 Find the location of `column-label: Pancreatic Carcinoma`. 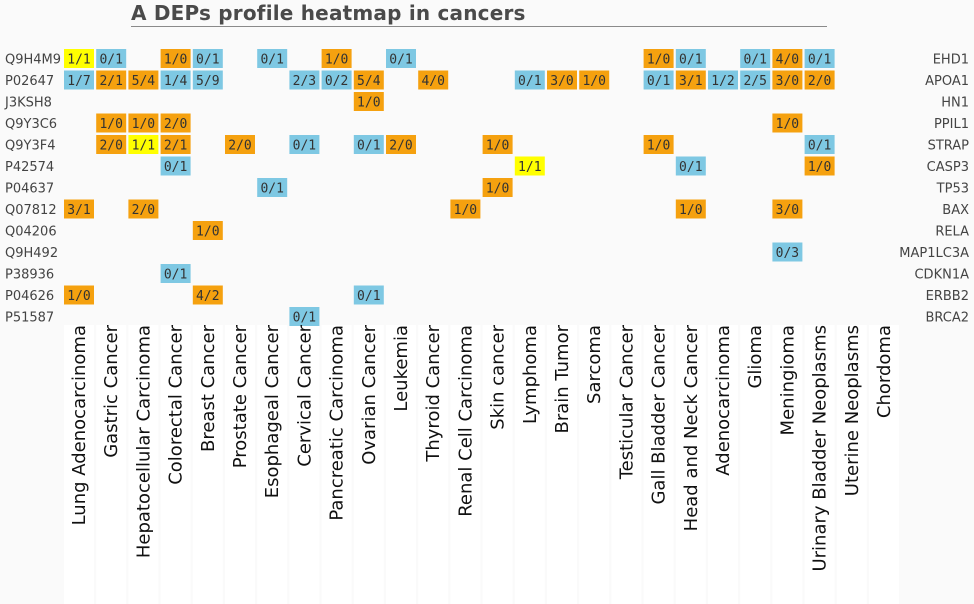

column-label: Pancreatic Carcinoma is located at coordinates (337, 423).